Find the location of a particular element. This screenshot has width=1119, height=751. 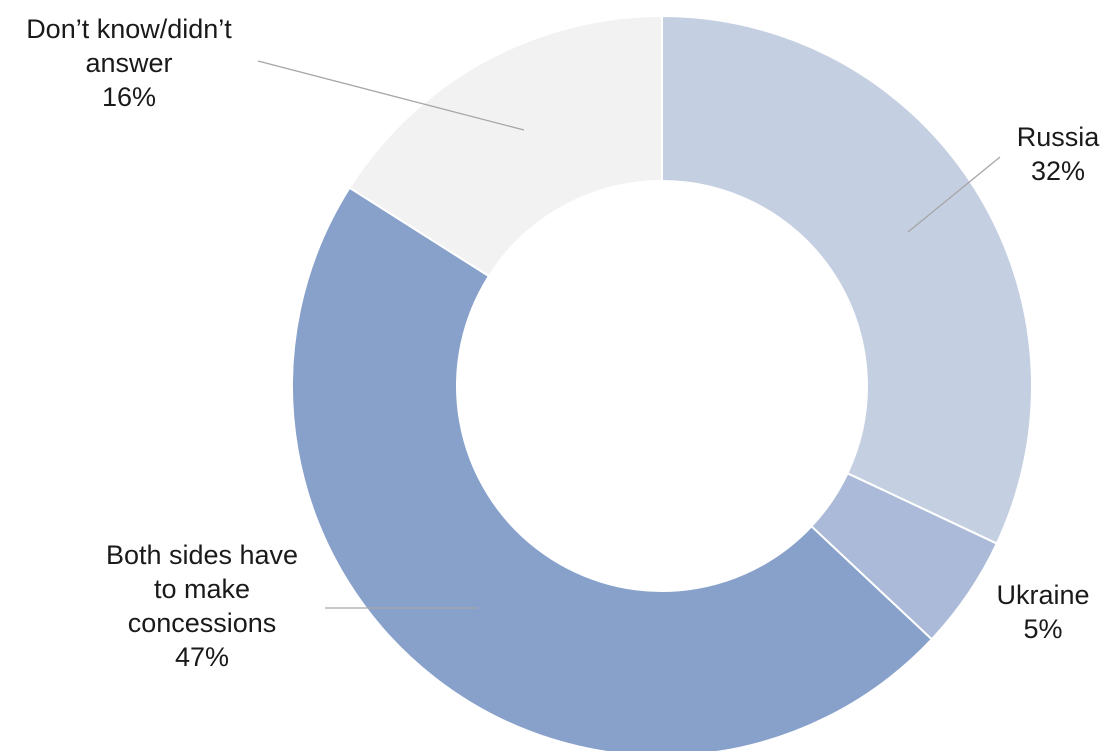

slice-don-t-know-didn-t-answer is located at coordinates (505, 146).